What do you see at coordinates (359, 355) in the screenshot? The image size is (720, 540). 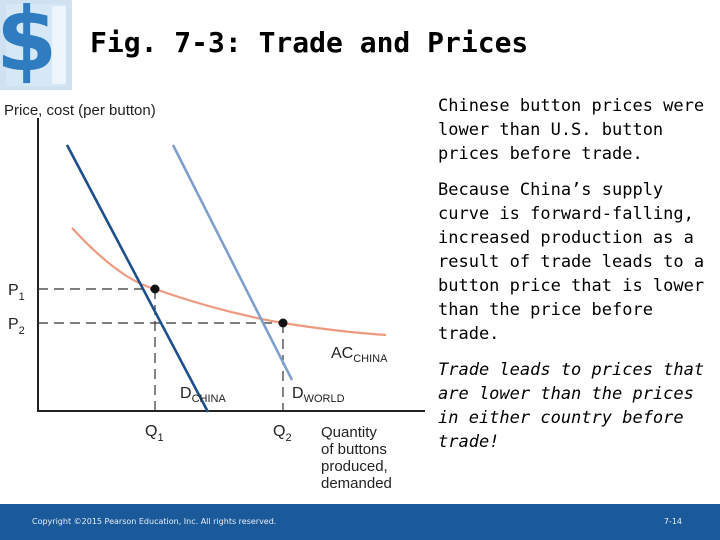 I see `ac-china-label: ACCHINA` at bounding box center [359, 355].